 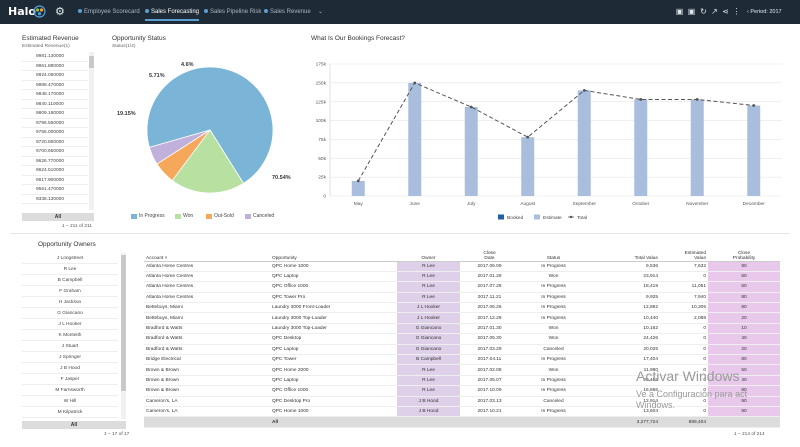 I want to click on opportunity-status-pie, so click(x=210, y=130).